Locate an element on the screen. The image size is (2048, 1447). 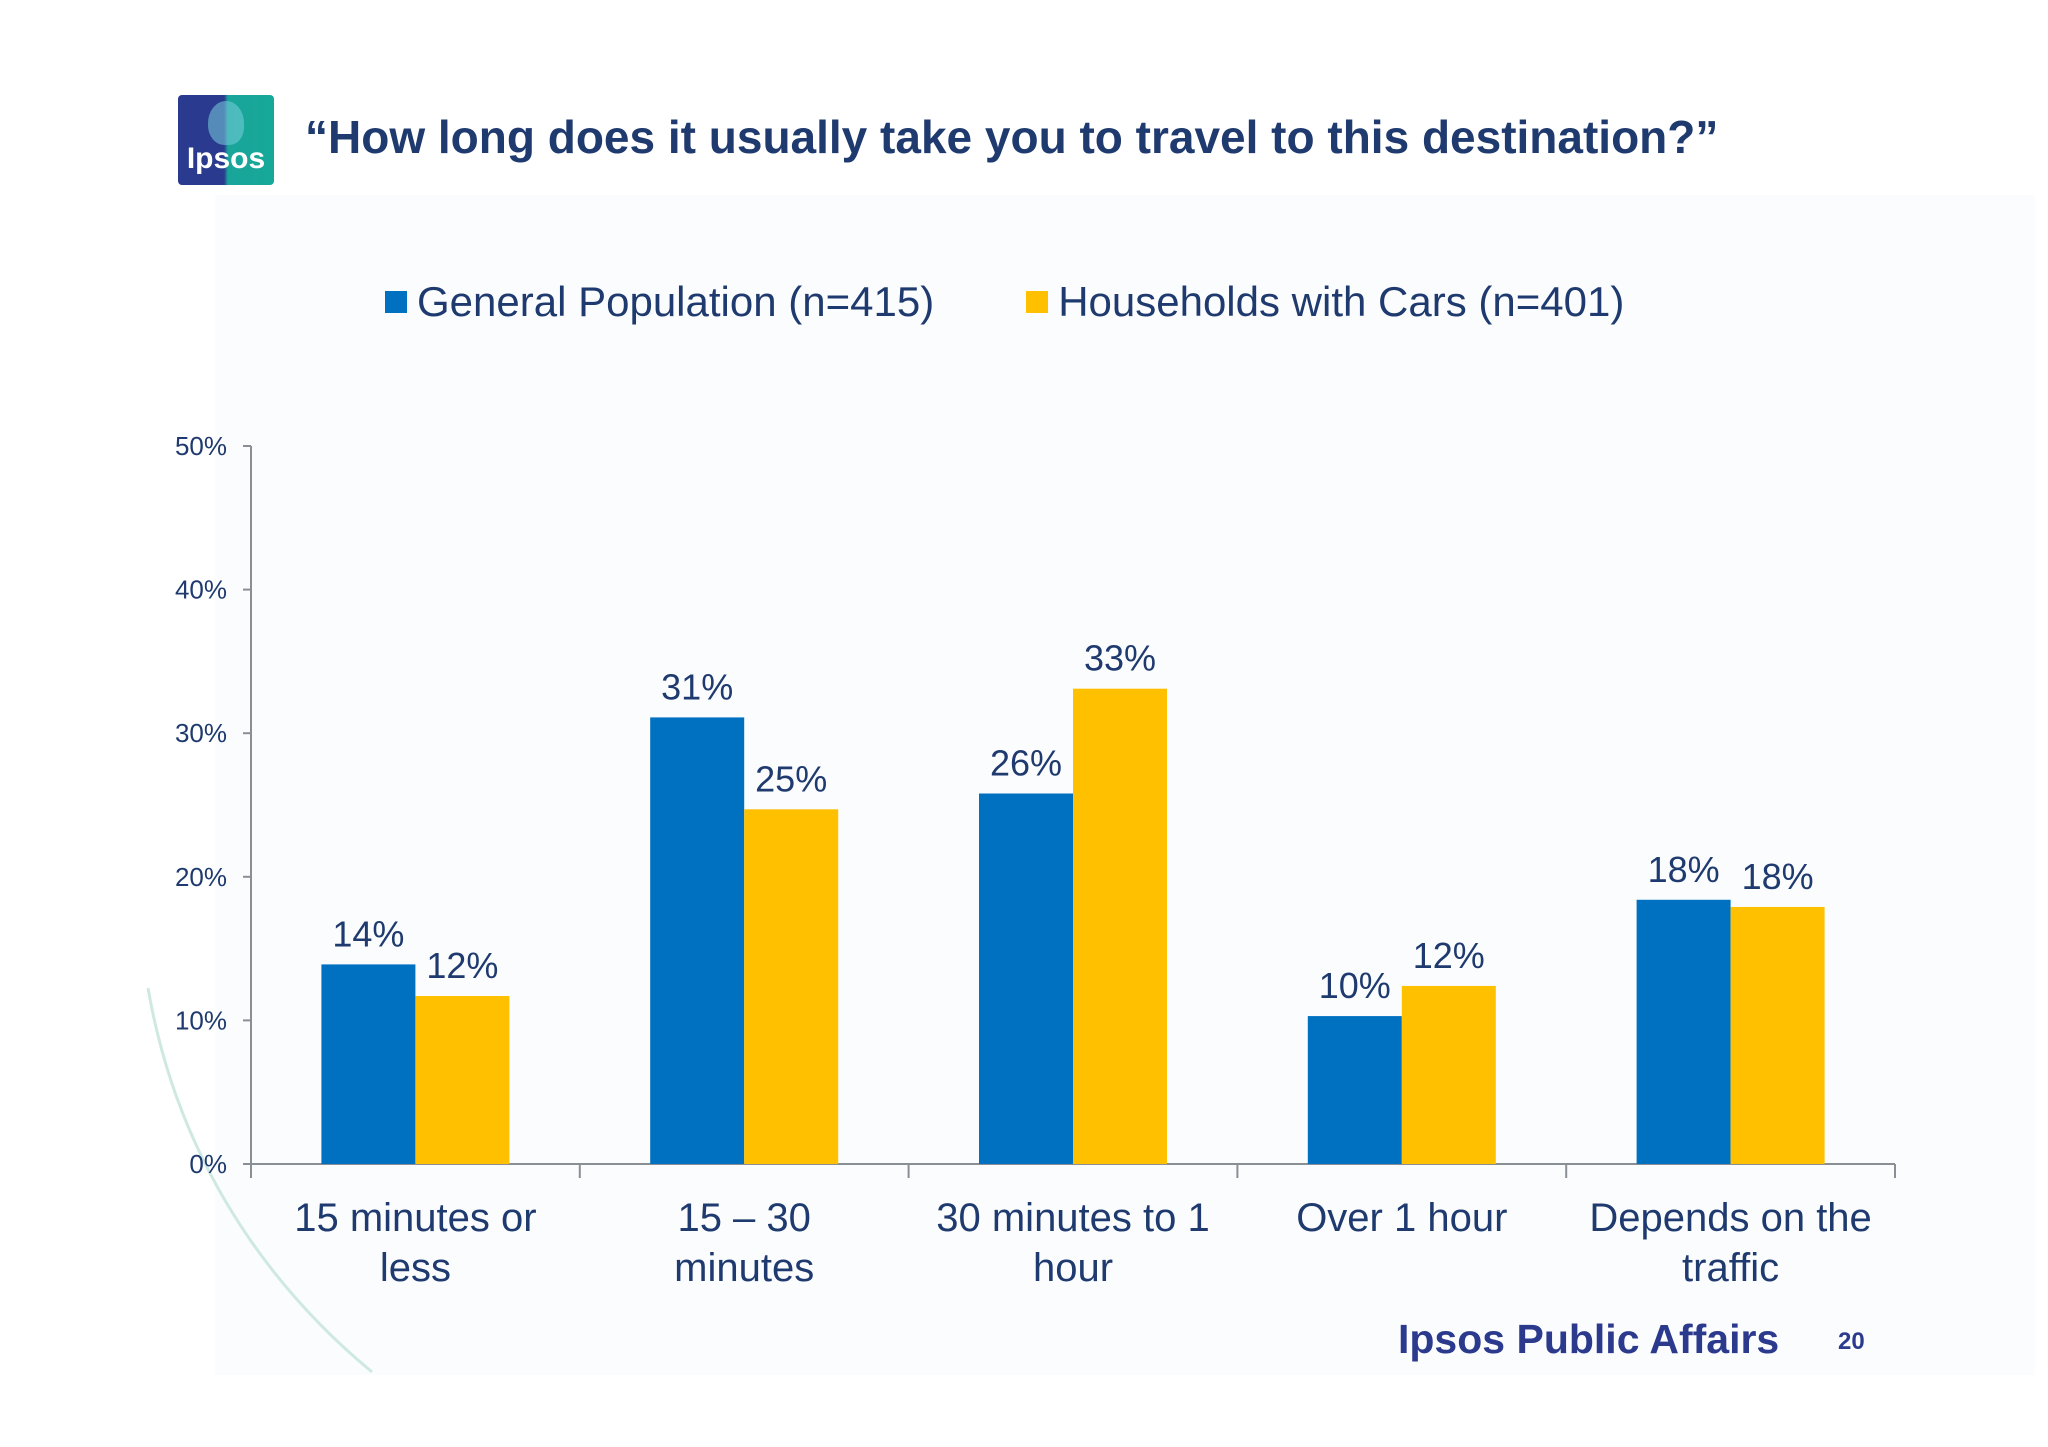
data-label: 10% is located at coordinates (1355, 985).